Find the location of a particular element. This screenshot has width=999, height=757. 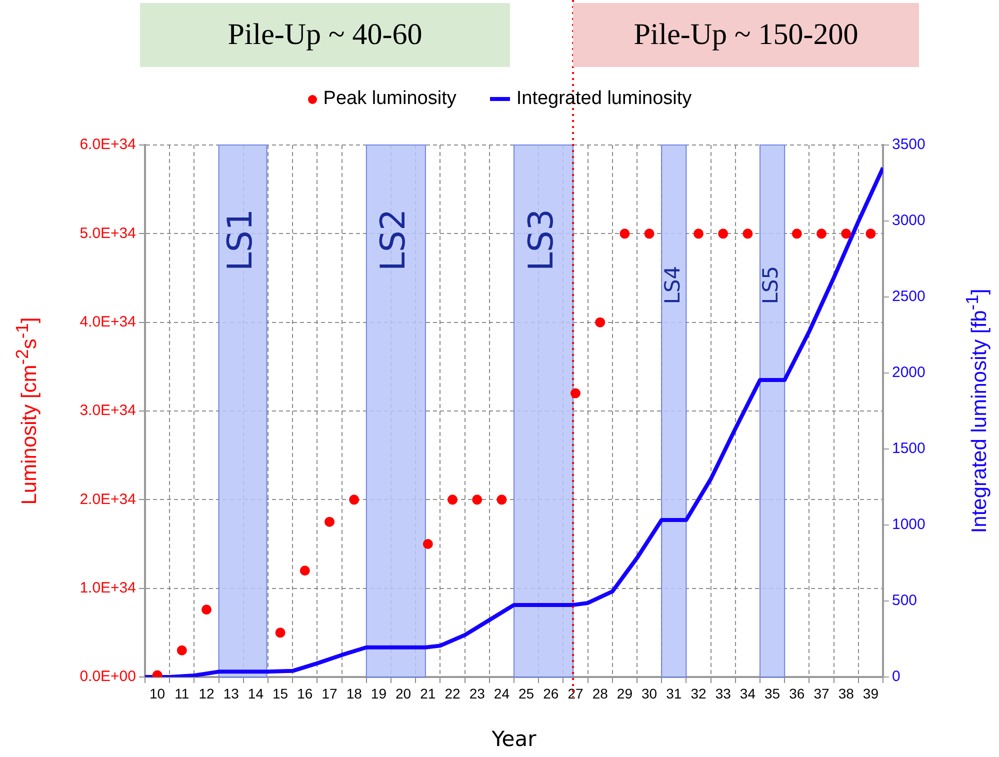

x-tick-label: 15 is located at coordinates (280, 693).